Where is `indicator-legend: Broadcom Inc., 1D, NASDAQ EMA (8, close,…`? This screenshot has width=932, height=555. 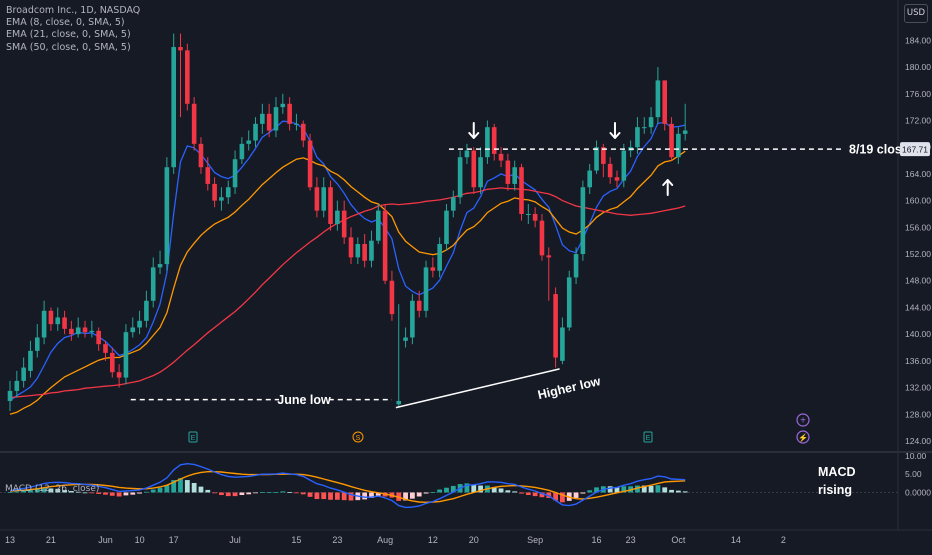 indicator-legend: Broadcom Inc., 1D, NASDAQ EMA (8, close,… is located at coordinates (73, 29).